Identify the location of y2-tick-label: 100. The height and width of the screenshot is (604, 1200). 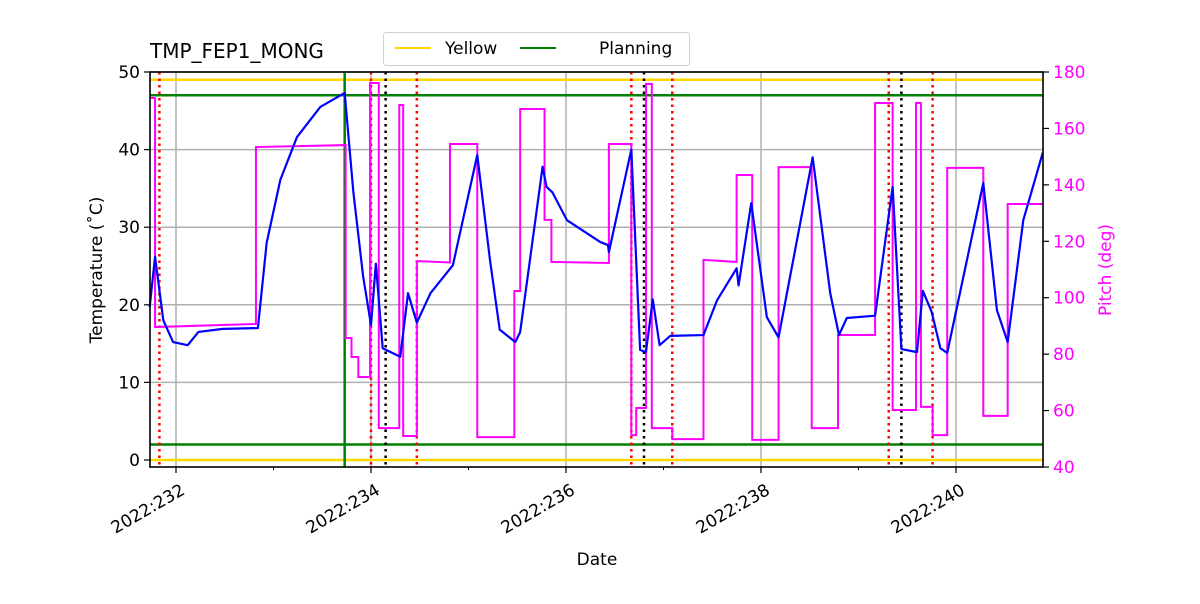
(1069, 299).